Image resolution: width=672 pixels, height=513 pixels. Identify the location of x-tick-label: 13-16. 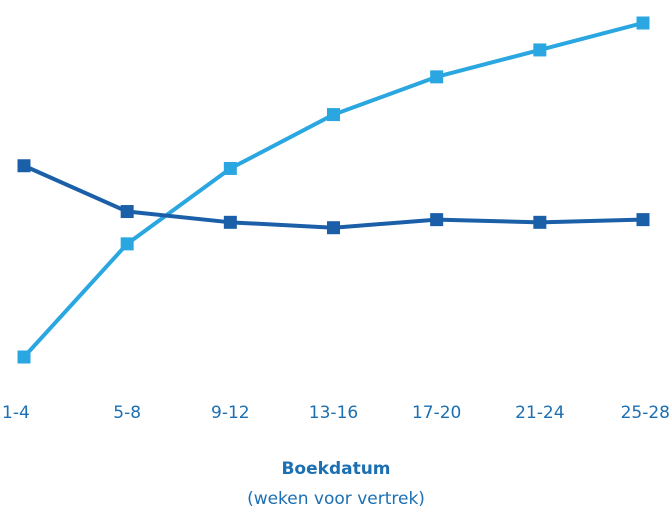
(333, 413).